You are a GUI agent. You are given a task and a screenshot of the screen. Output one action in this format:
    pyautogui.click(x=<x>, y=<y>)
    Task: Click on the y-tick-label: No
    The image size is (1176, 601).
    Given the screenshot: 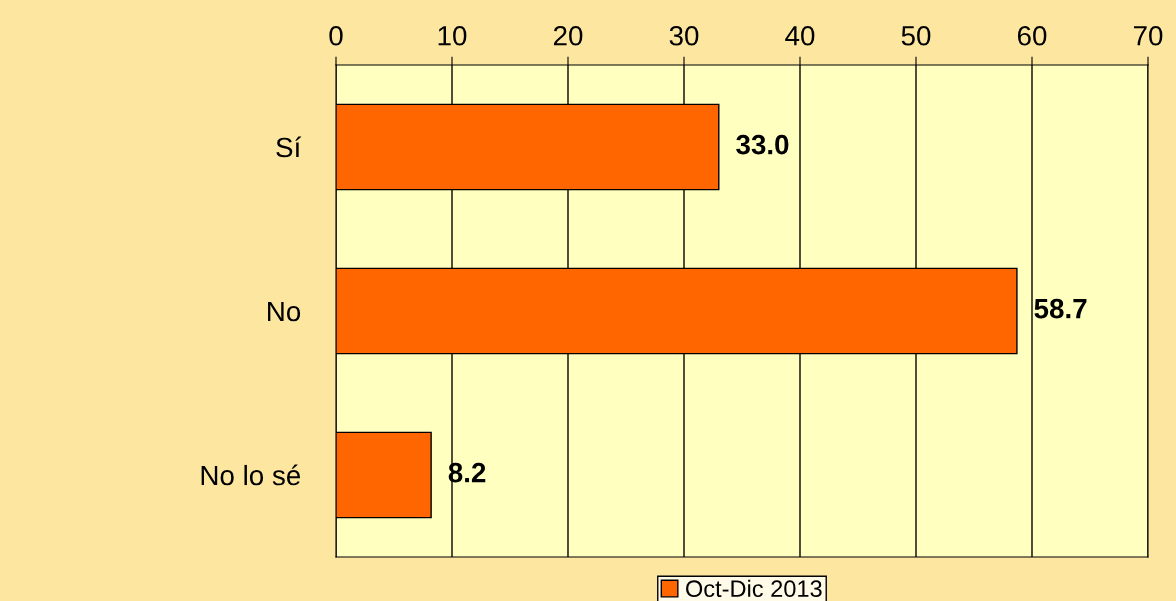 What is the action you would take?
    pyautogui.click(x=284, y=311)
    